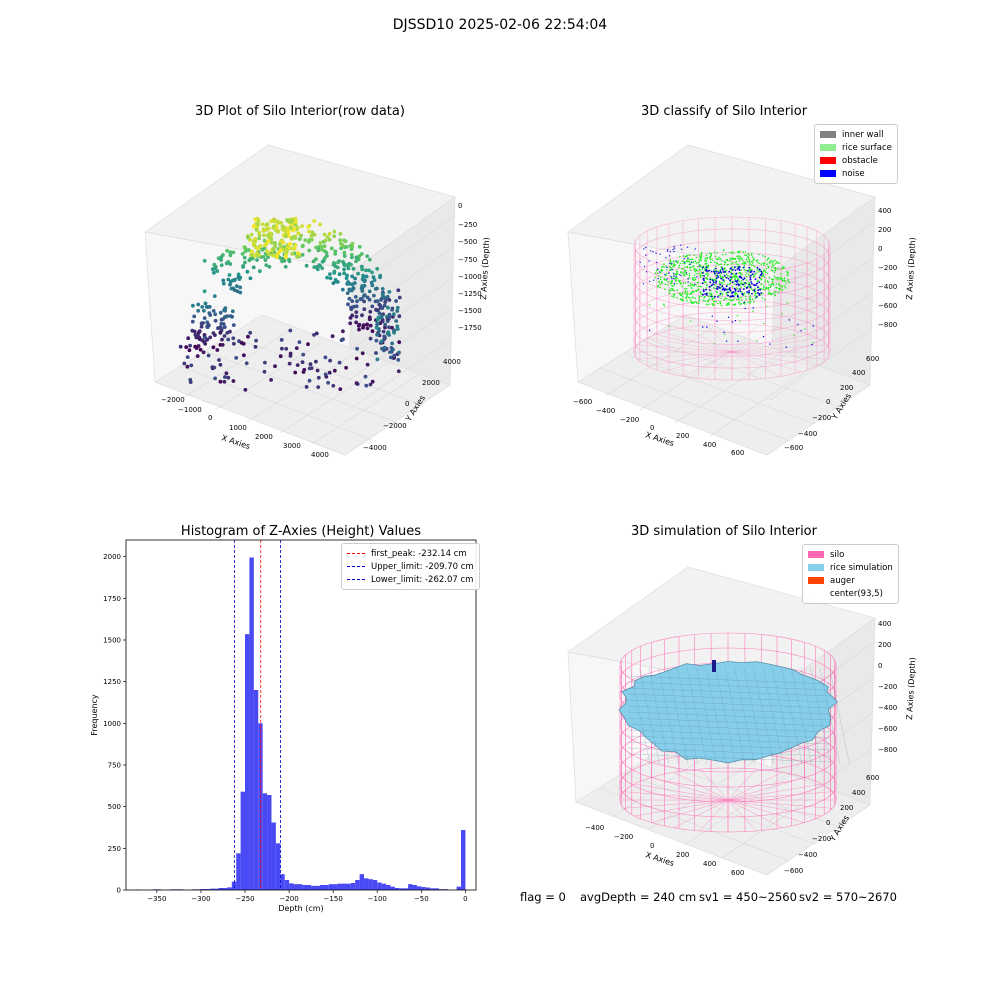  I want to click on p4-xtick-1: −200, so click(623, 837).